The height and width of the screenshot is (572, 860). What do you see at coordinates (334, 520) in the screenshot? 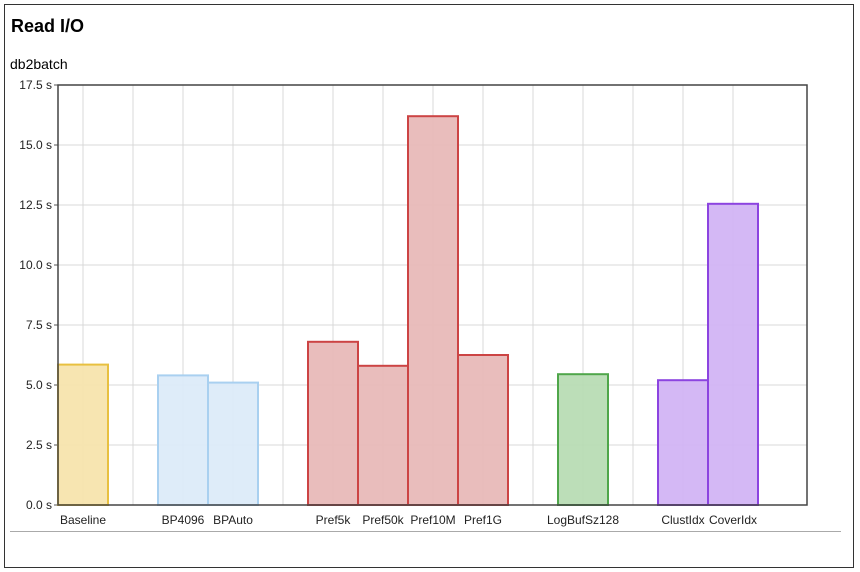
I see `x-tick-label: Pref5k` at bounding box center [334, 520].